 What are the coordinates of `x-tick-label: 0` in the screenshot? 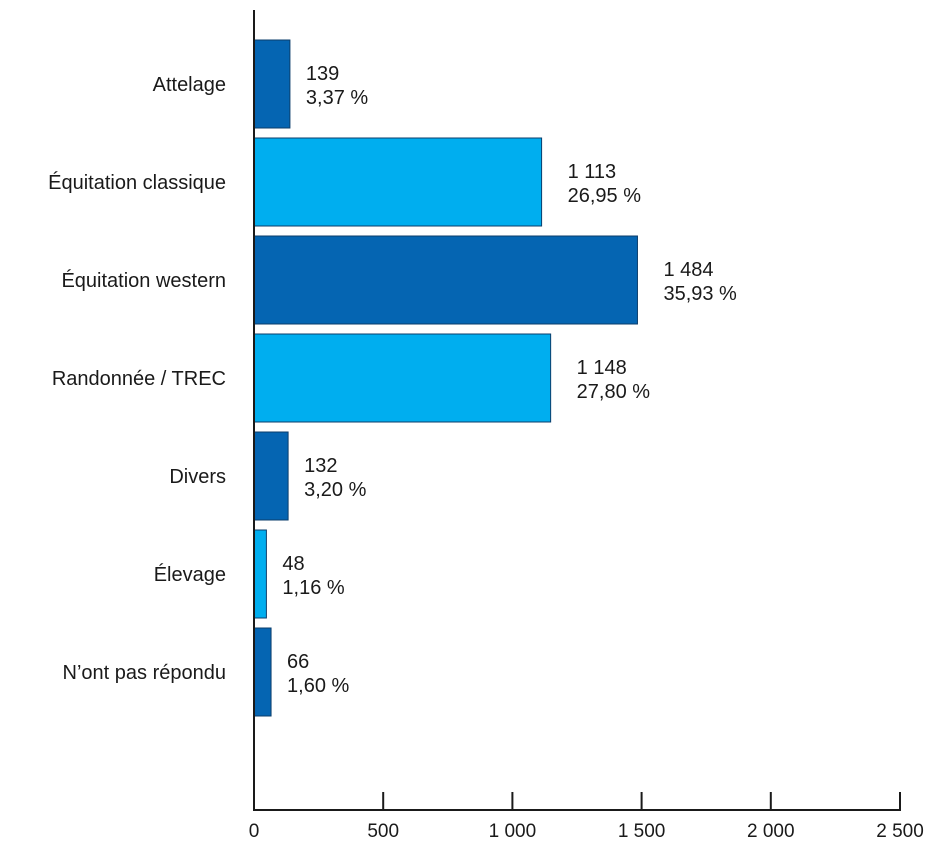 It's located at (254, 831).